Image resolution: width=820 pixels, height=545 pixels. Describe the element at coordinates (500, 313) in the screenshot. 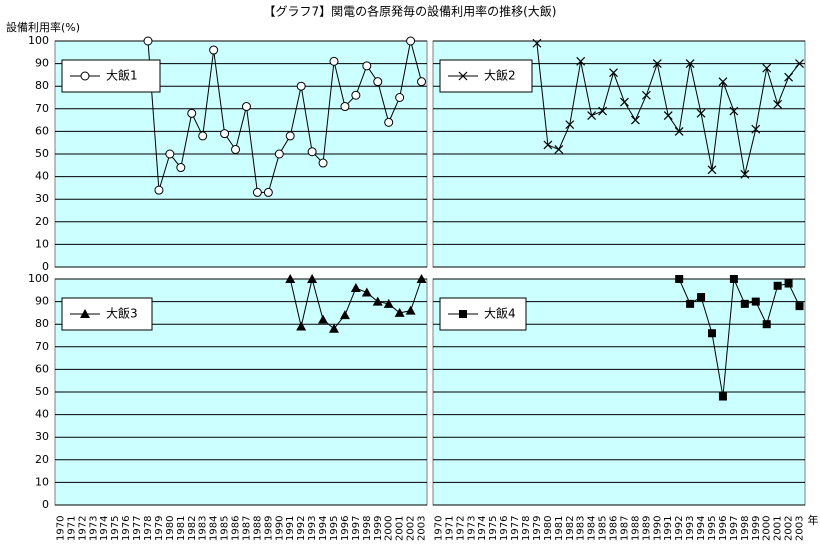

I see `legend-label: 大飯4` at that location.